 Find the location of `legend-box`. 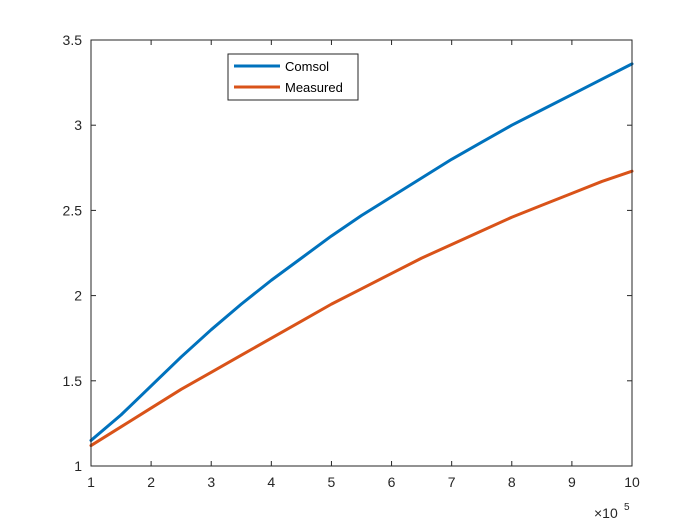

legend-box is located at coordinates (293, 77).